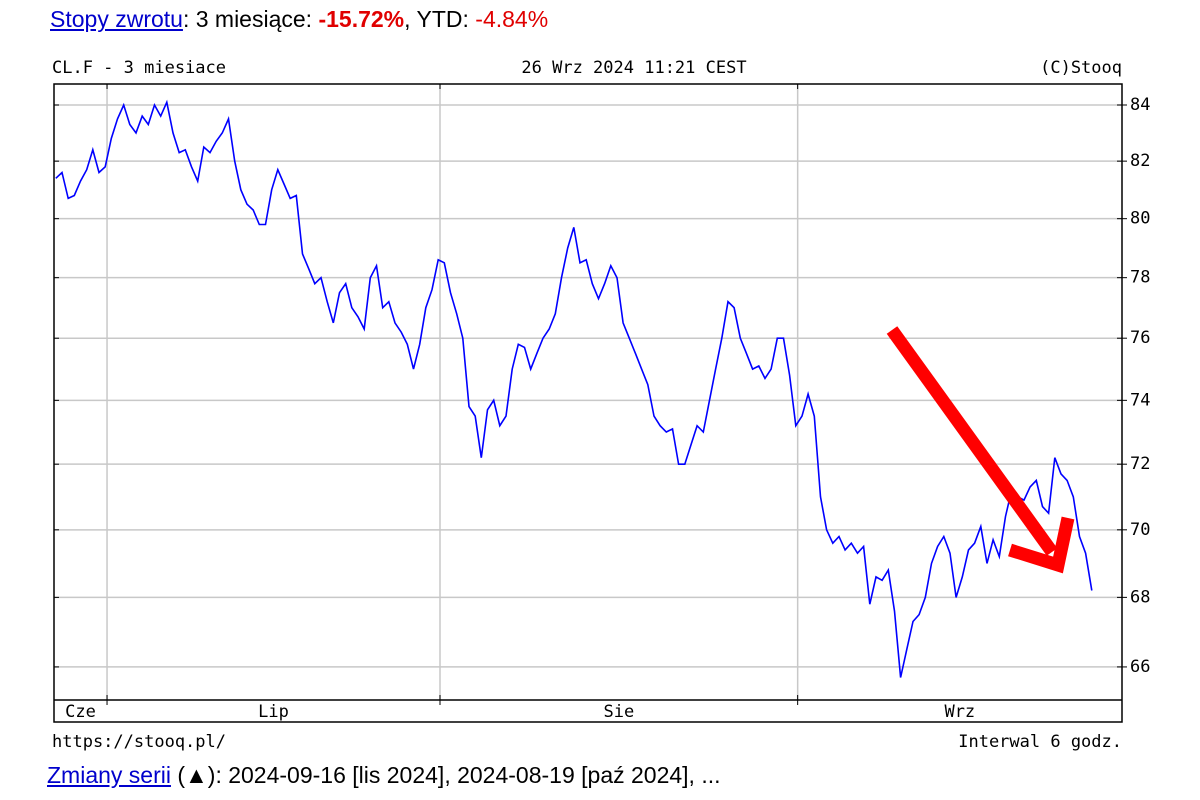  I want to click on y-tick-label: 68, so click(1140, 597).